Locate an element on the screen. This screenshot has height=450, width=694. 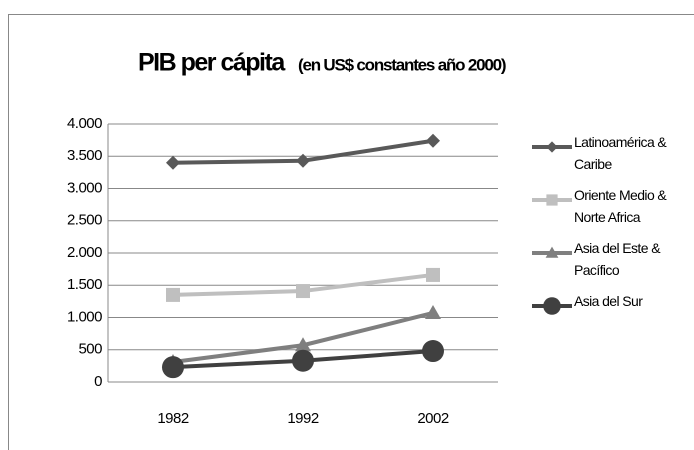
y-tick-label: 1.000 is located at coordinates (84, 316).